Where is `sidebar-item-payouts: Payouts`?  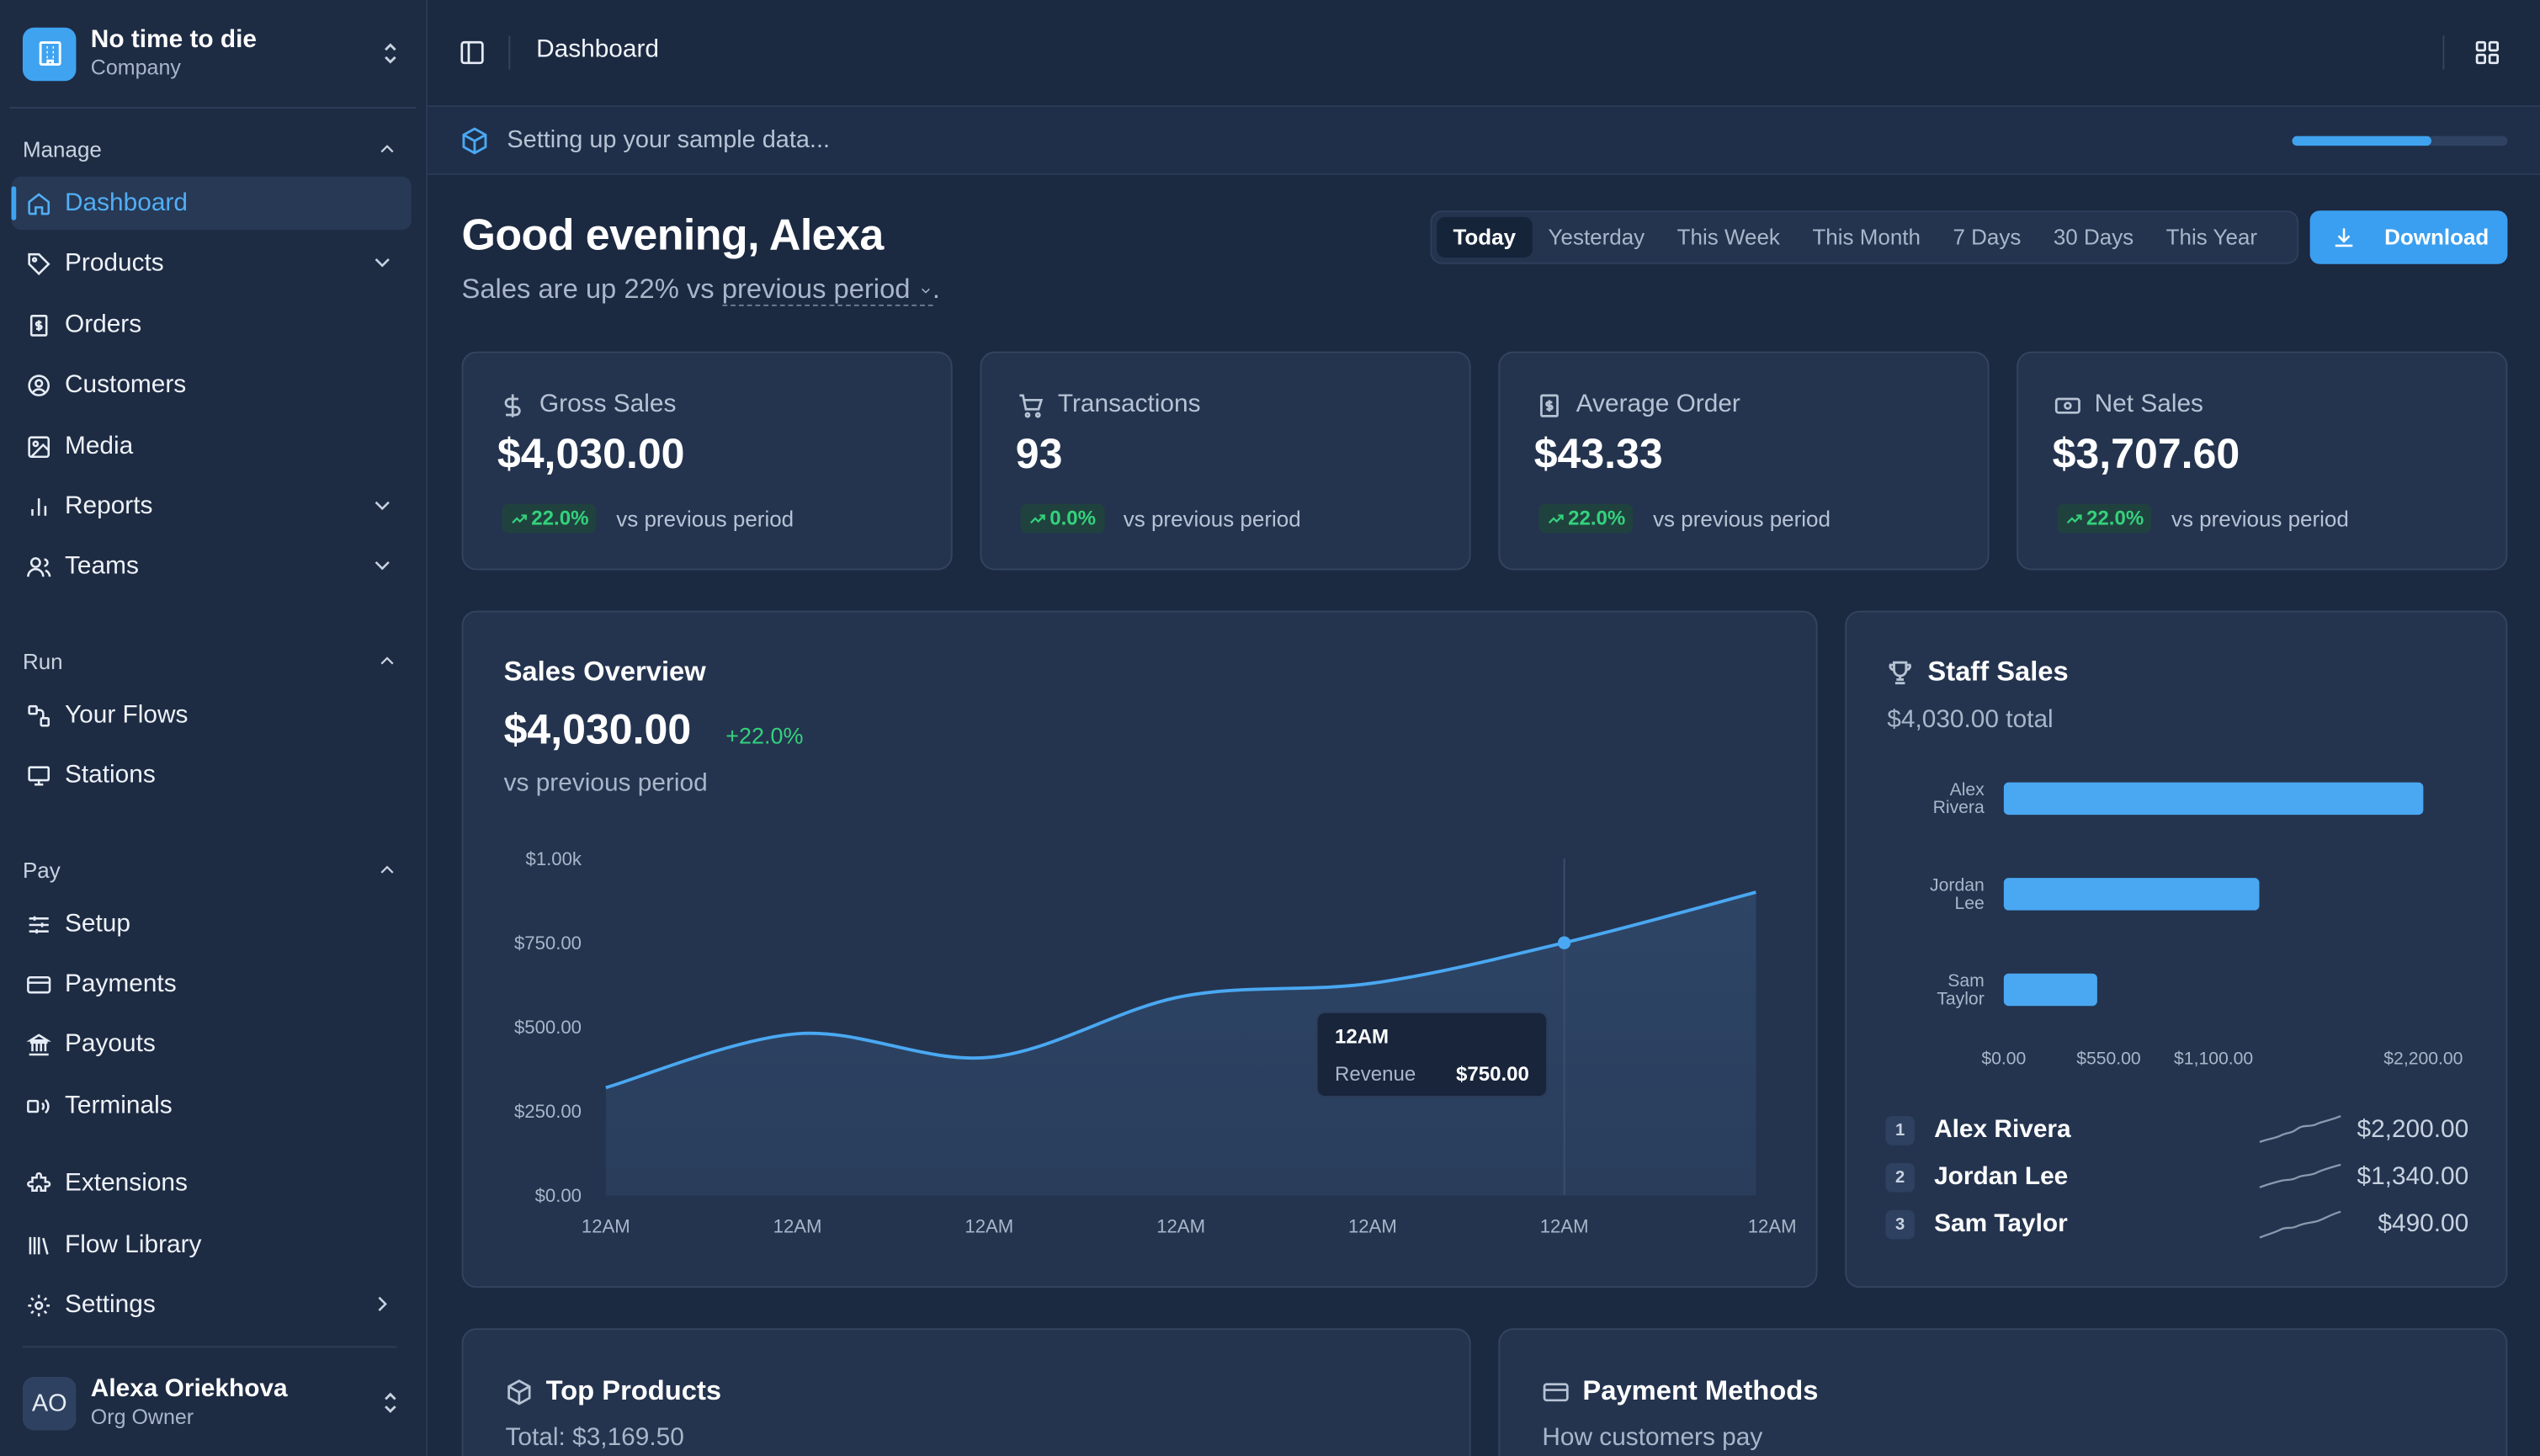
sidebar-item-payouts: Payouts is located at coordinates (211, 1044).